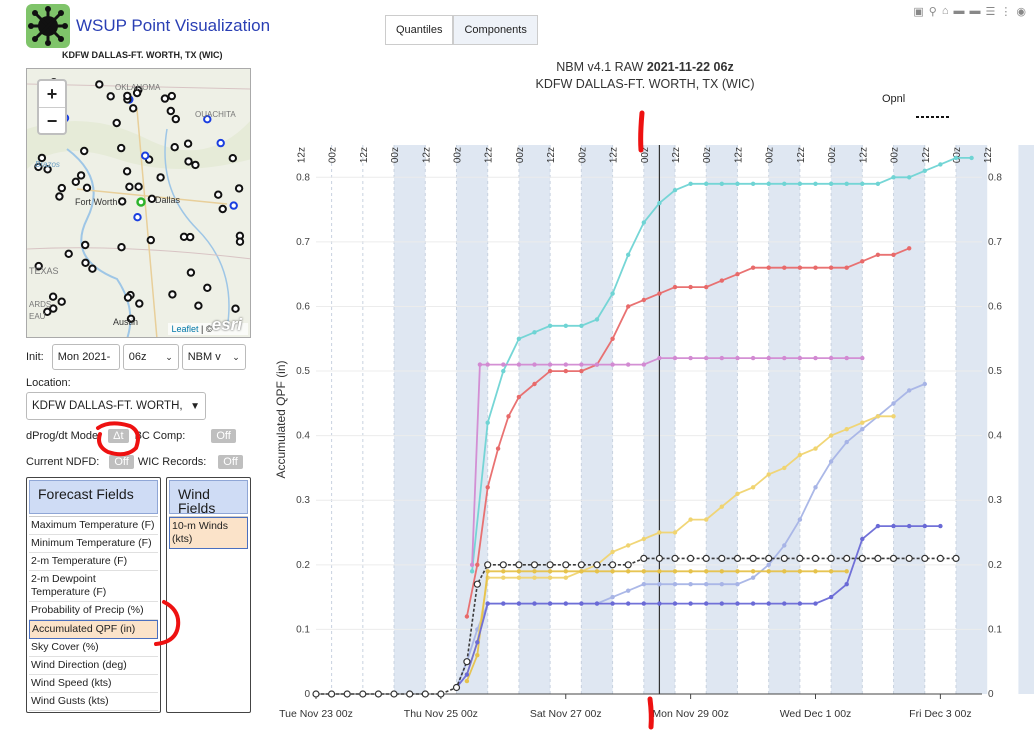  I want to click on forecast-field-item: Probability of Precip (%), so click(93, 611).